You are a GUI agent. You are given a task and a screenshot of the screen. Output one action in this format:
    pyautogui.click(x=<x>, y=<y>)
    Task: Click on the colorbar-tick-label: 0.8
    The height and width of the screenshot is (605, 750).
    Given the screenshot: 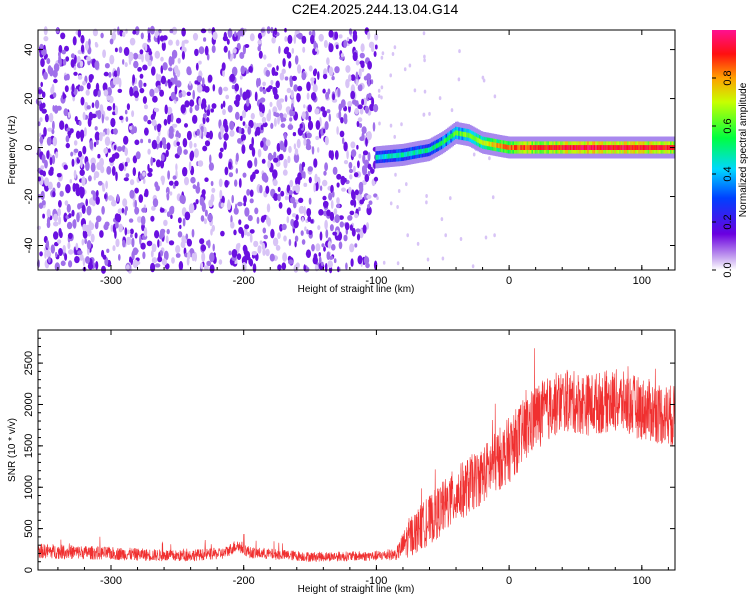 What is the action you would take?
    pyautogui.click(x=728, y=77)
    